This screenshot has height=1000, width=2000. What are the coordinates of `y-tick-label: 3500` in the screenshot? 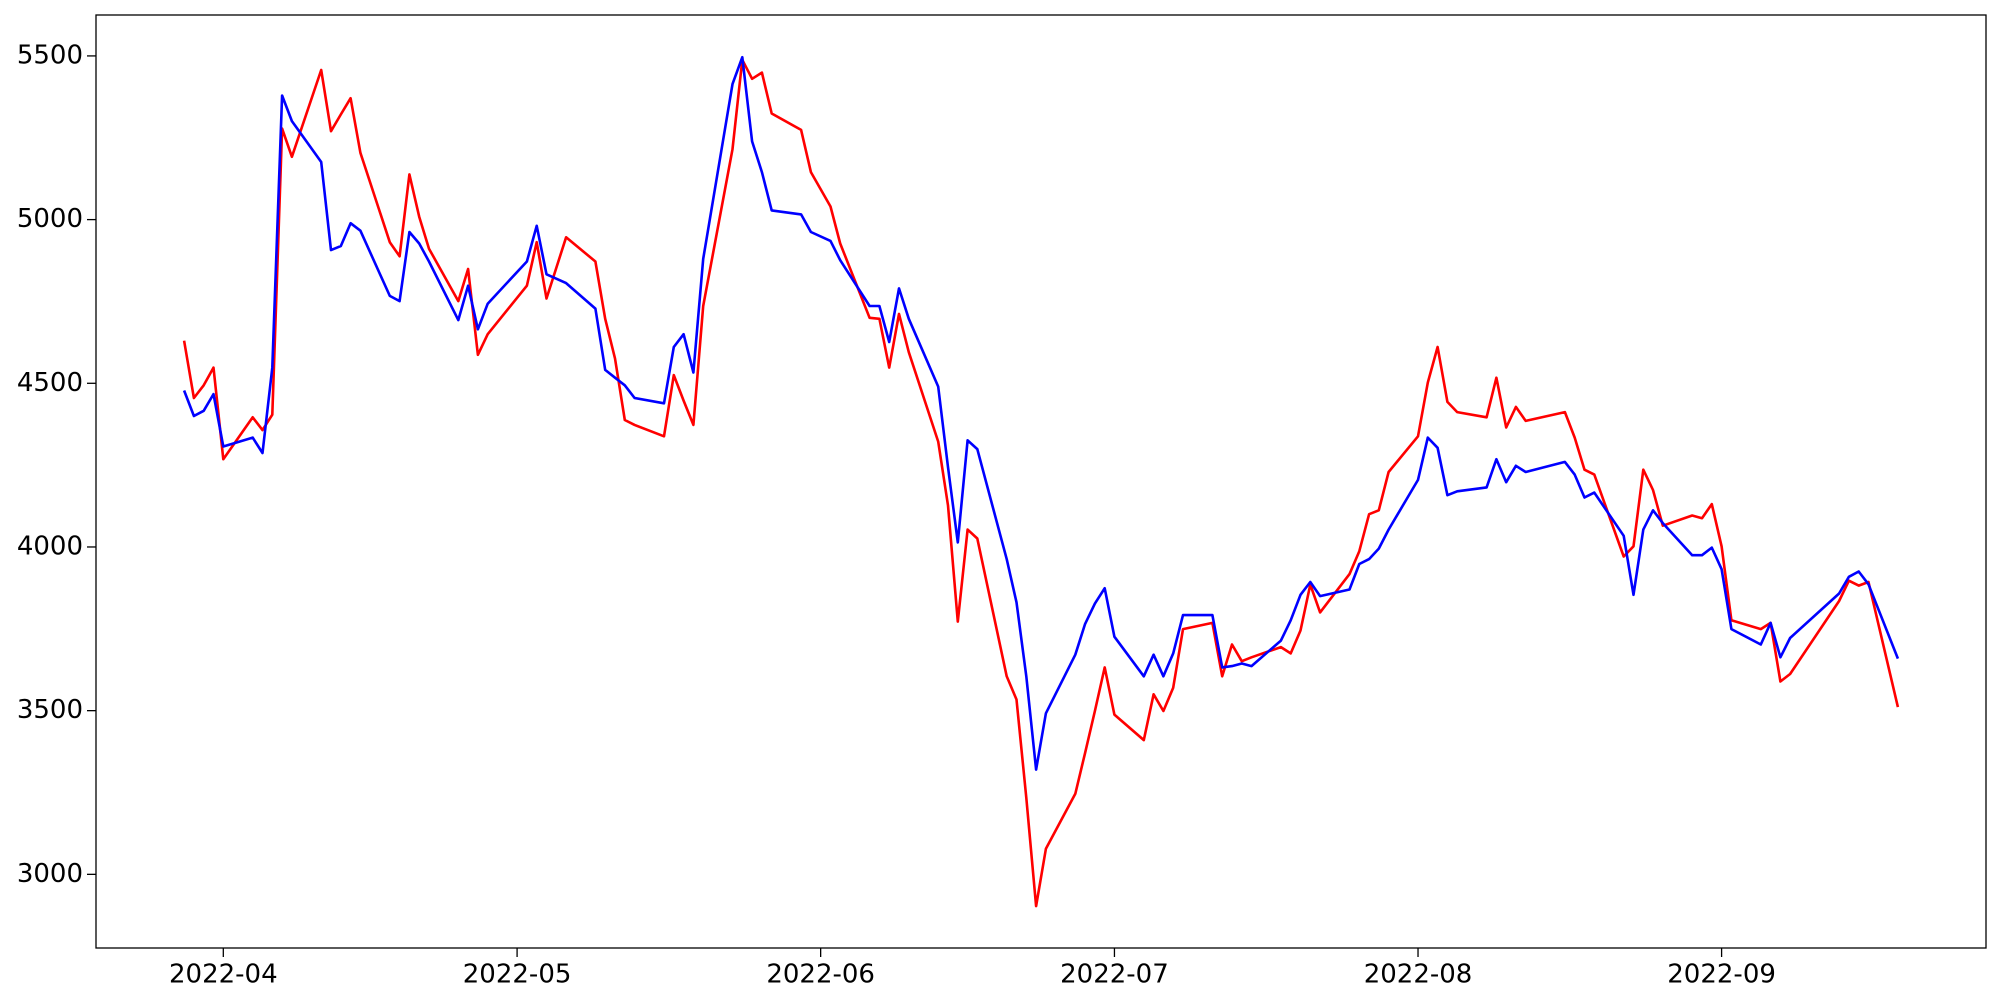 It's located at (50, 710).